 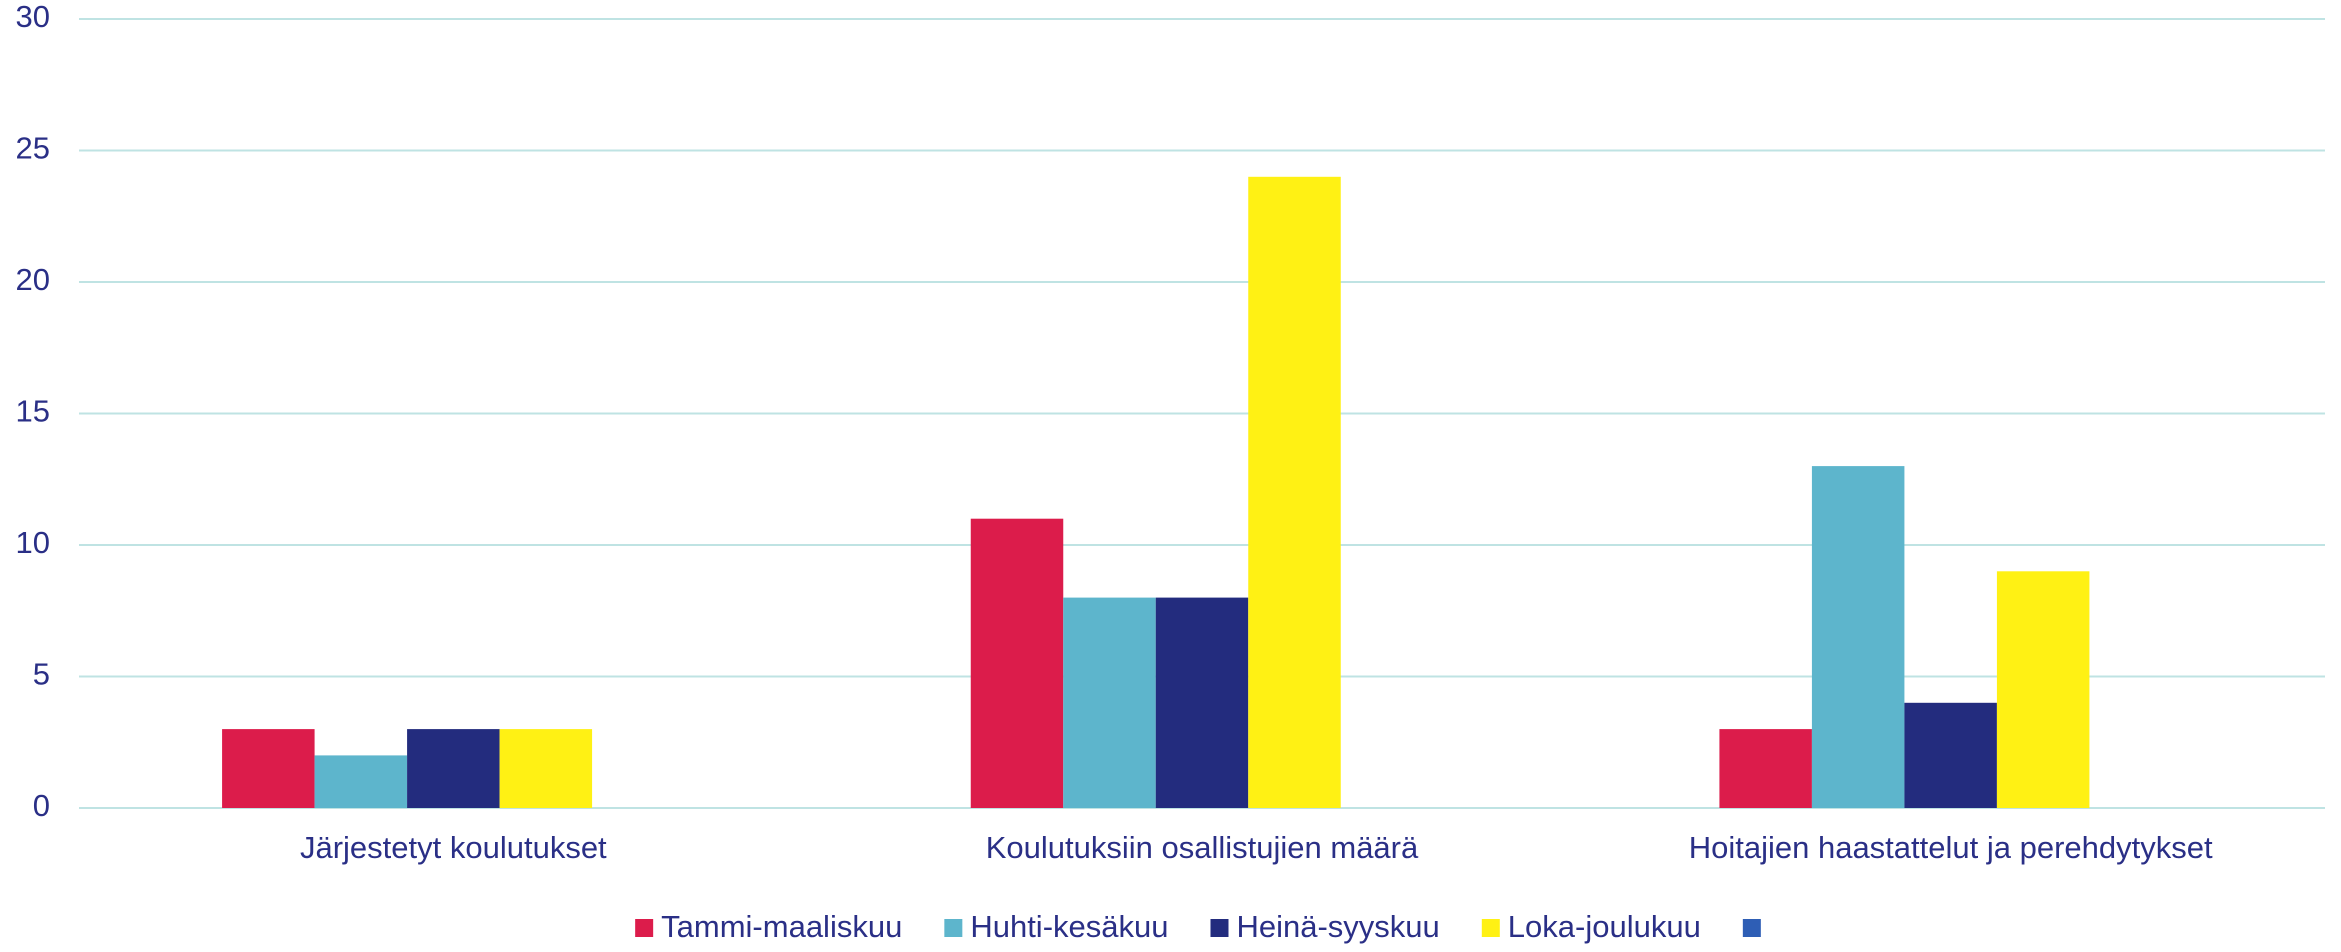 What do you see at coordinates (1202, 847) in the screenshot?
I see `x-tick-label: Koulutuksiin osallistujien määrä` at bounding box center [1202, 847].